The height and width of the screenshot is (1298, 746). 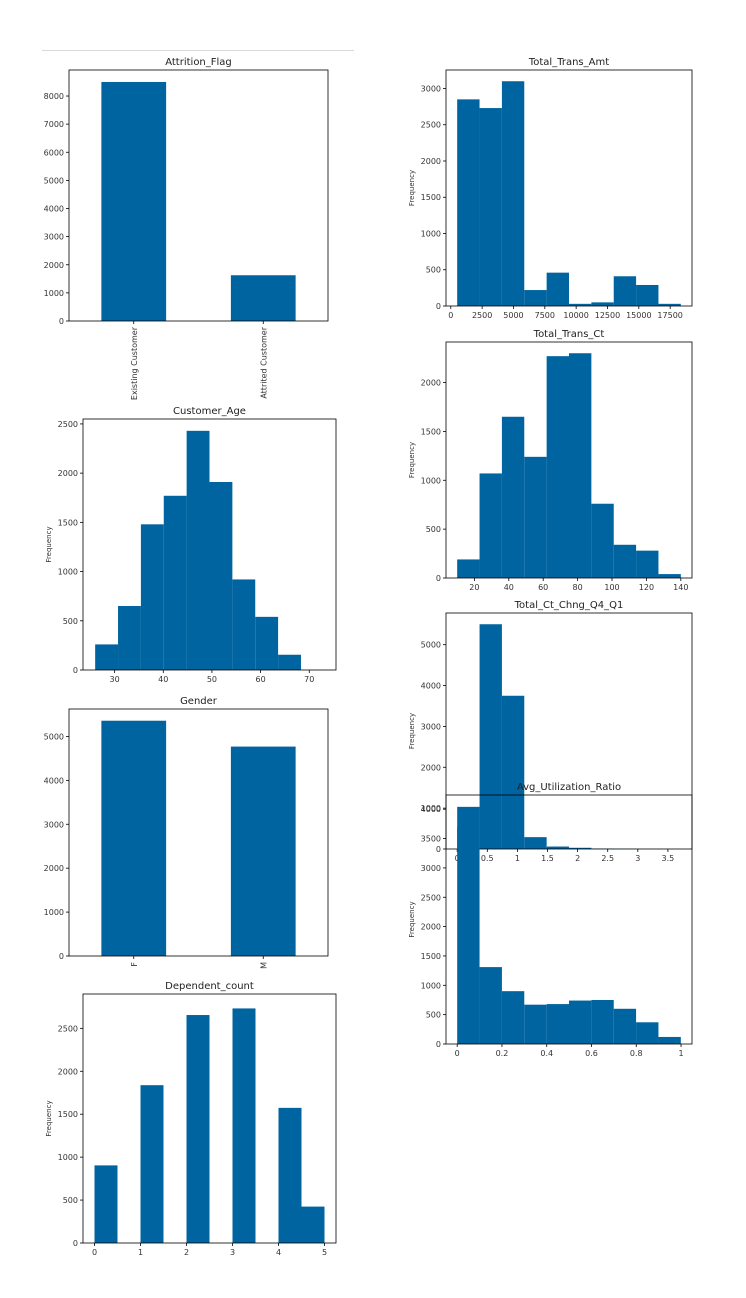 What do you see at coordinates (569, 334) in the screenshot?
I see `chart-title: Total_Trans_Ct` at bounding box center [569, 334].